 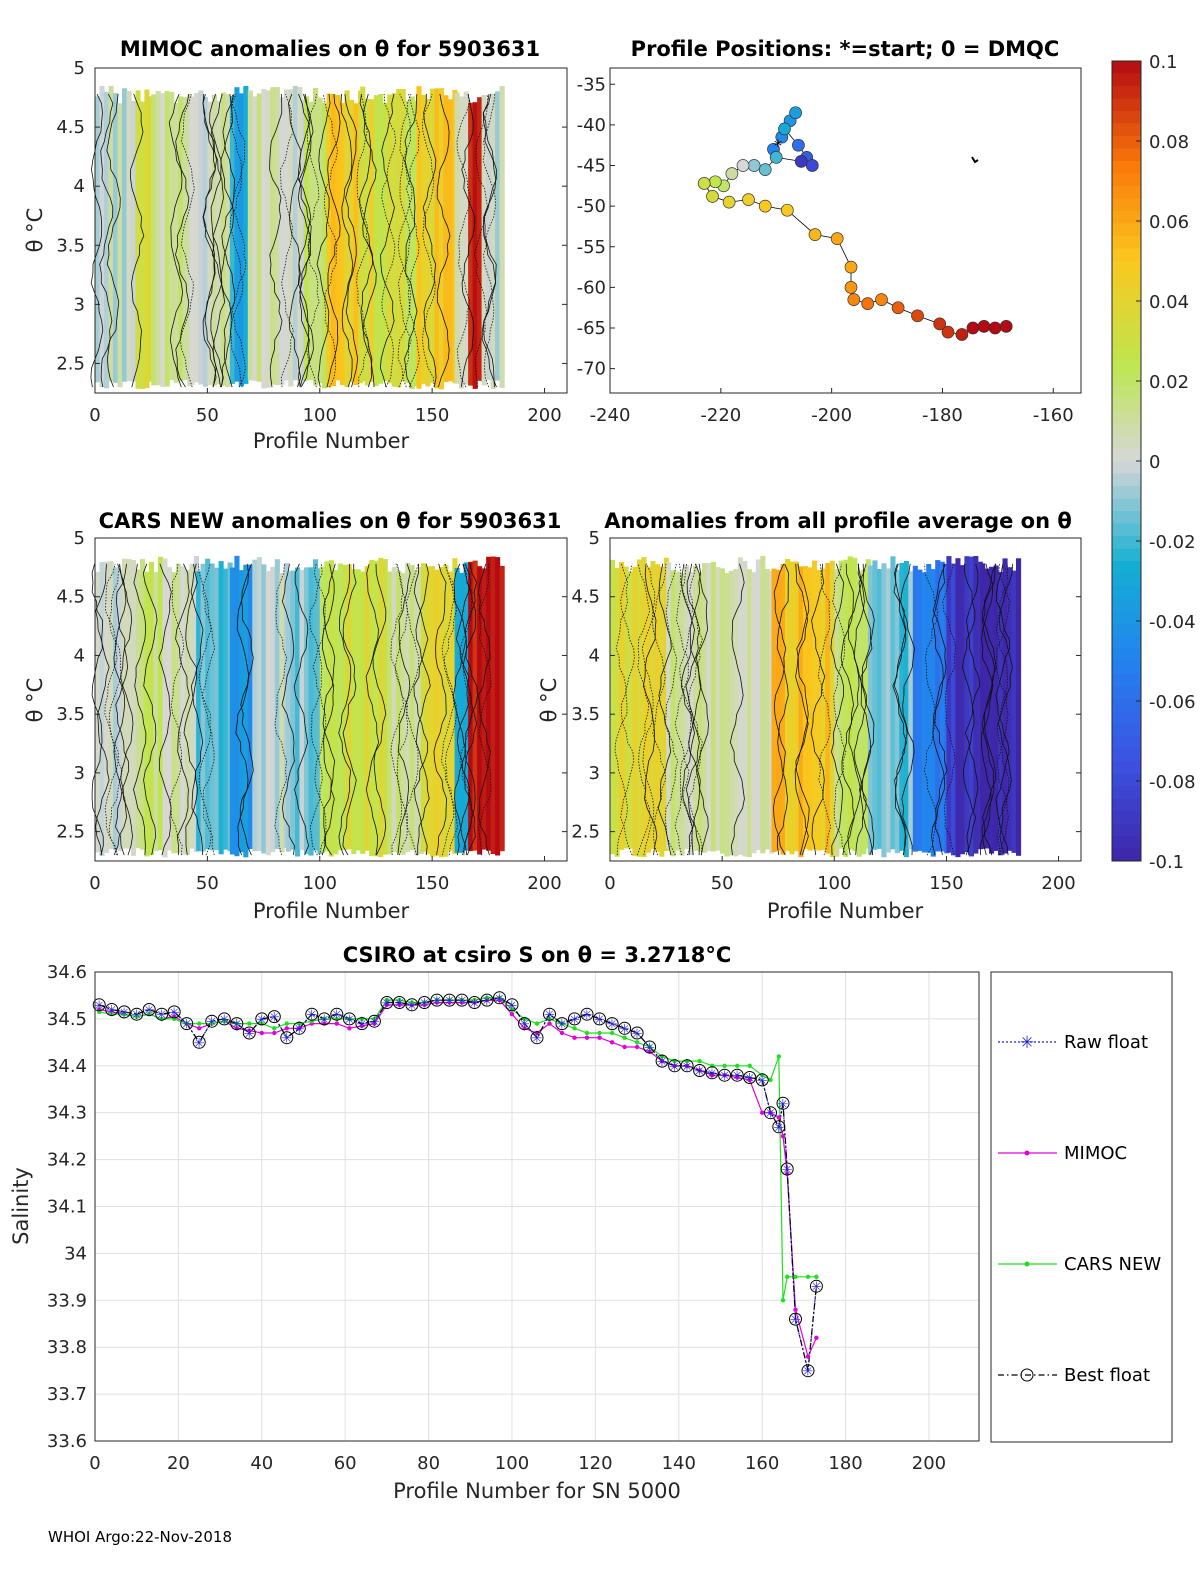 What do you see at coordinates (591, 84) in the screenshot?
I see `positions-ytick-label: -35` at bounding box center [591, 84].